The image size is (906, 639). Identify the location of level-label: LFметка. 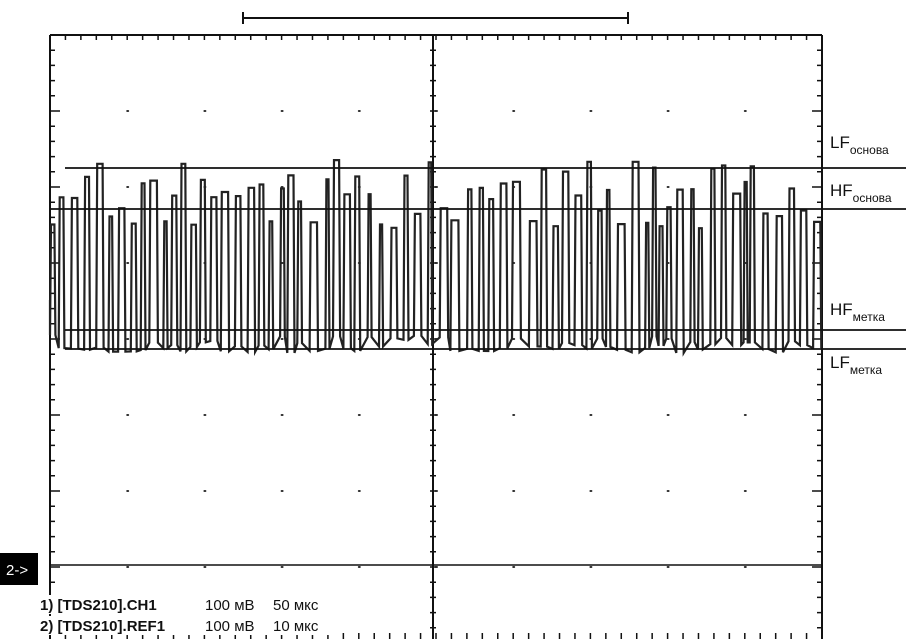
(856, 365).